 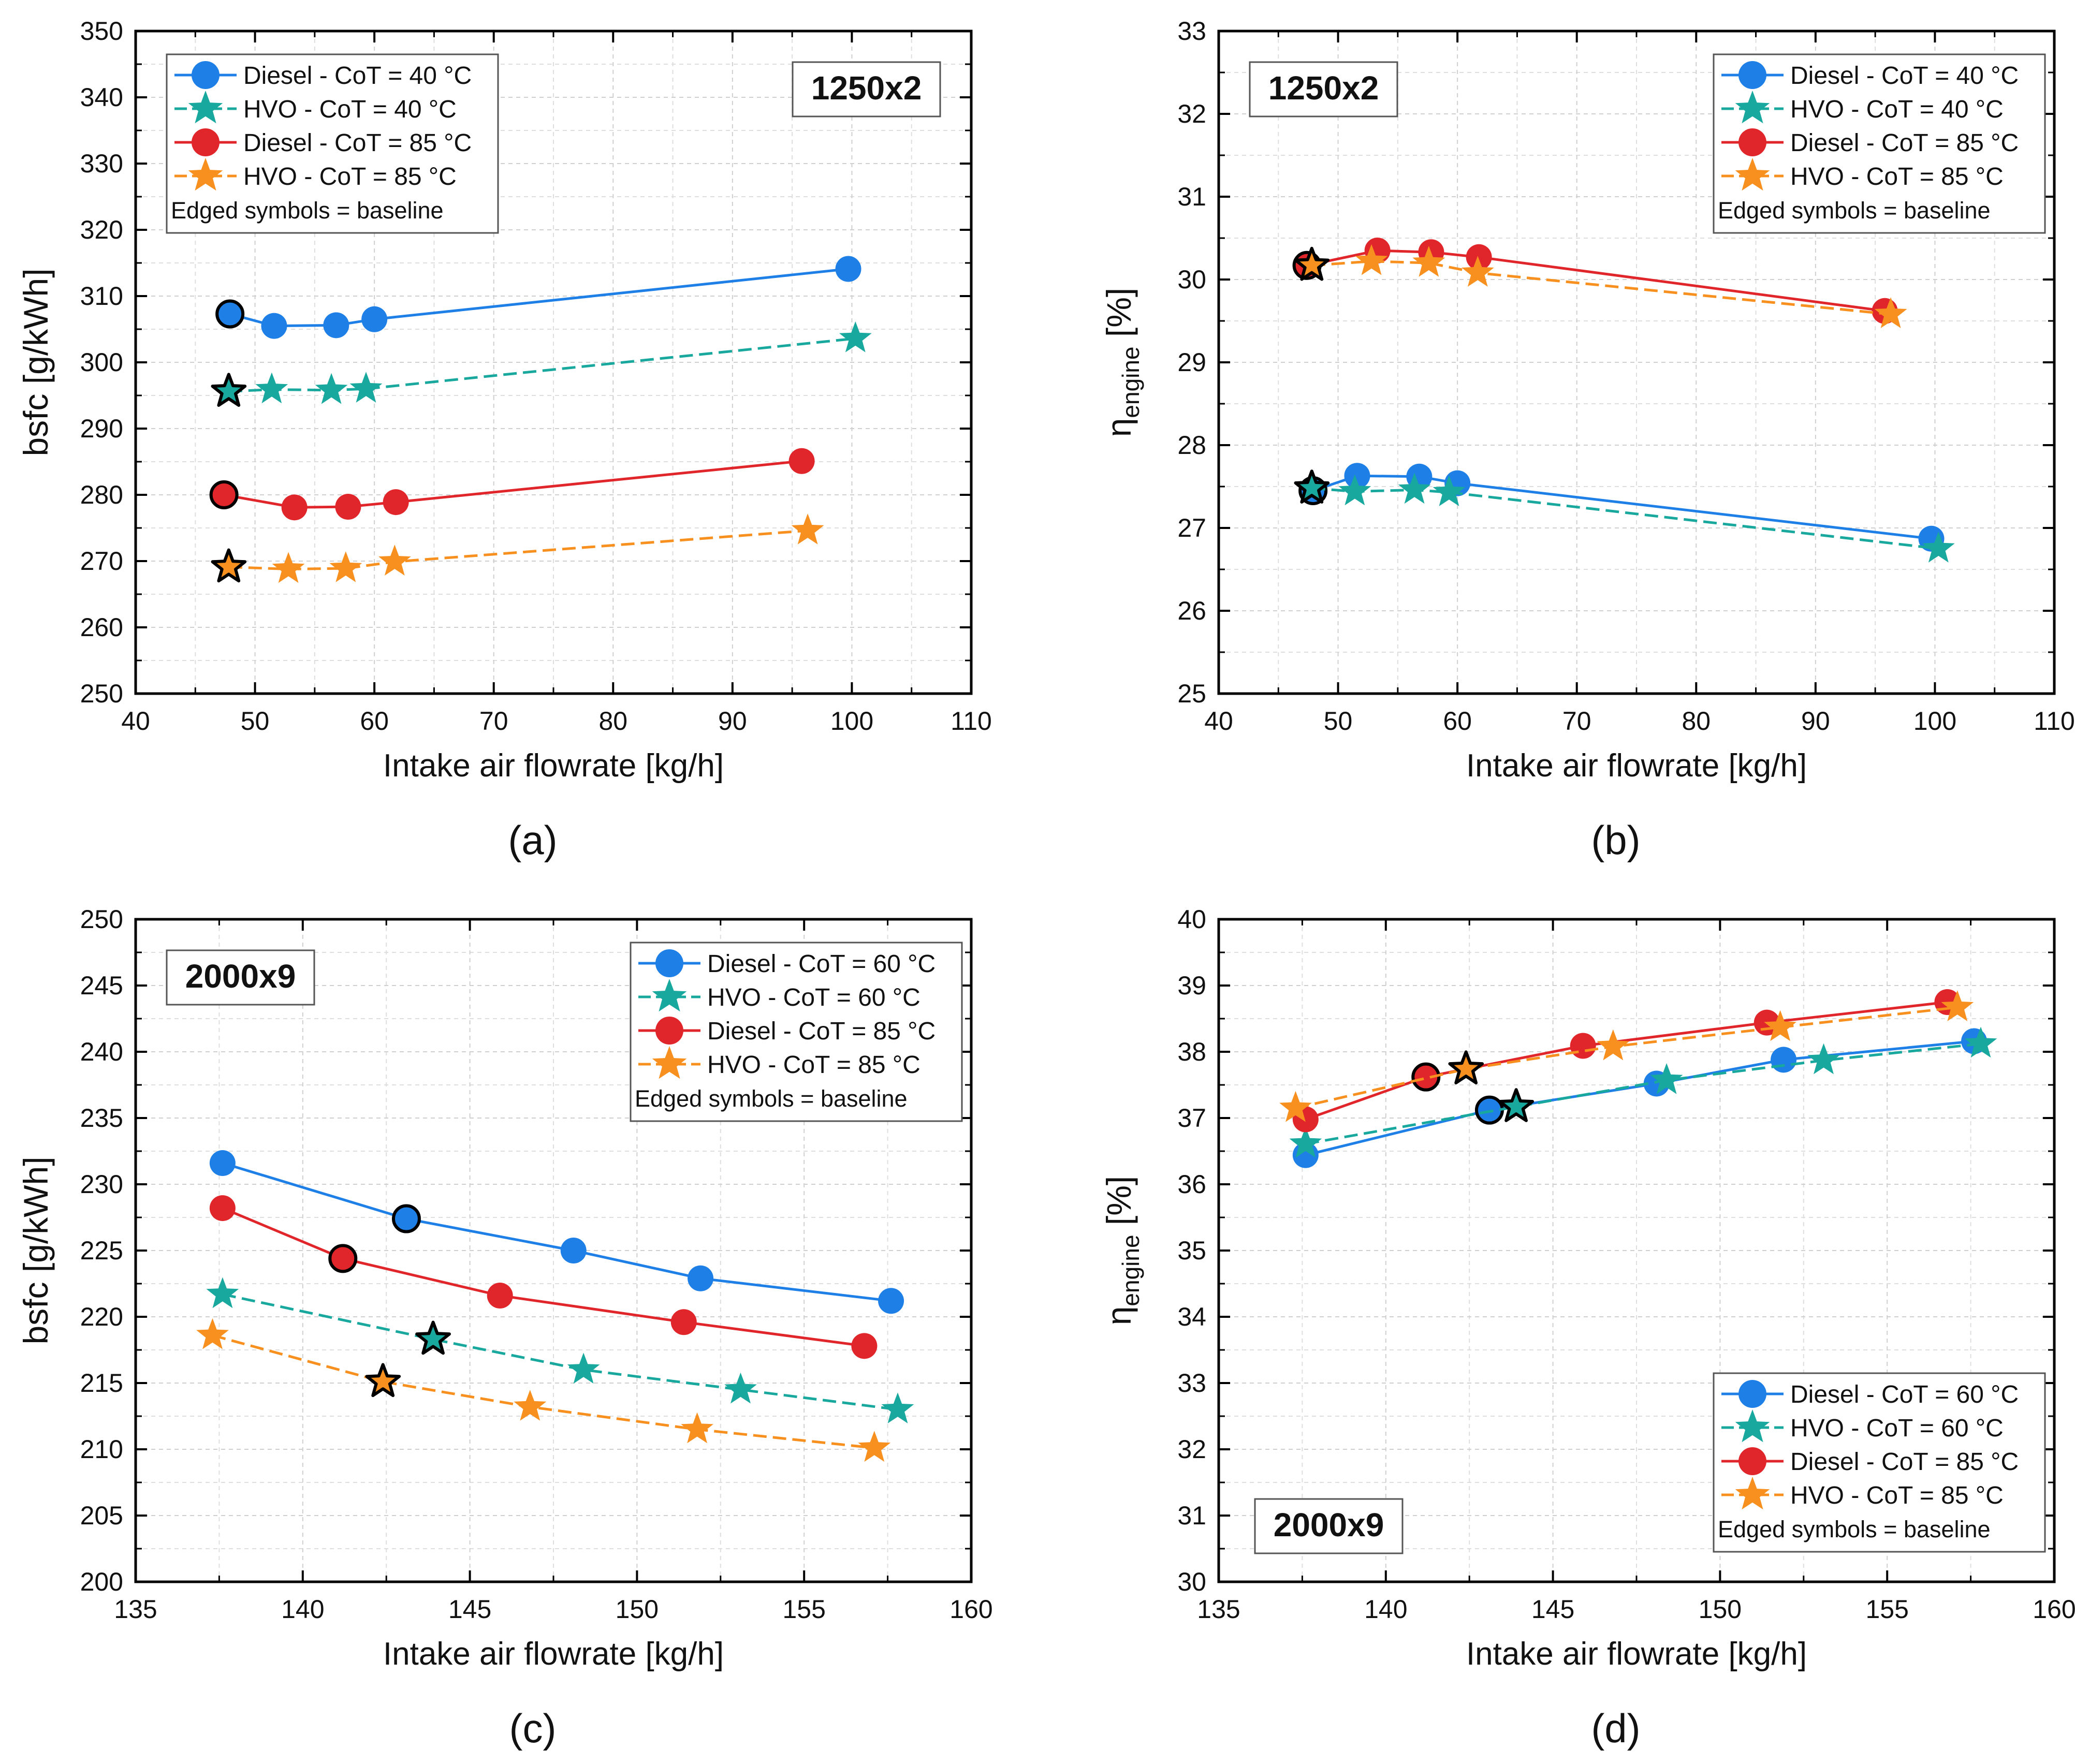 I want to click on panel-label: (c), so click(x=533, y=1728).